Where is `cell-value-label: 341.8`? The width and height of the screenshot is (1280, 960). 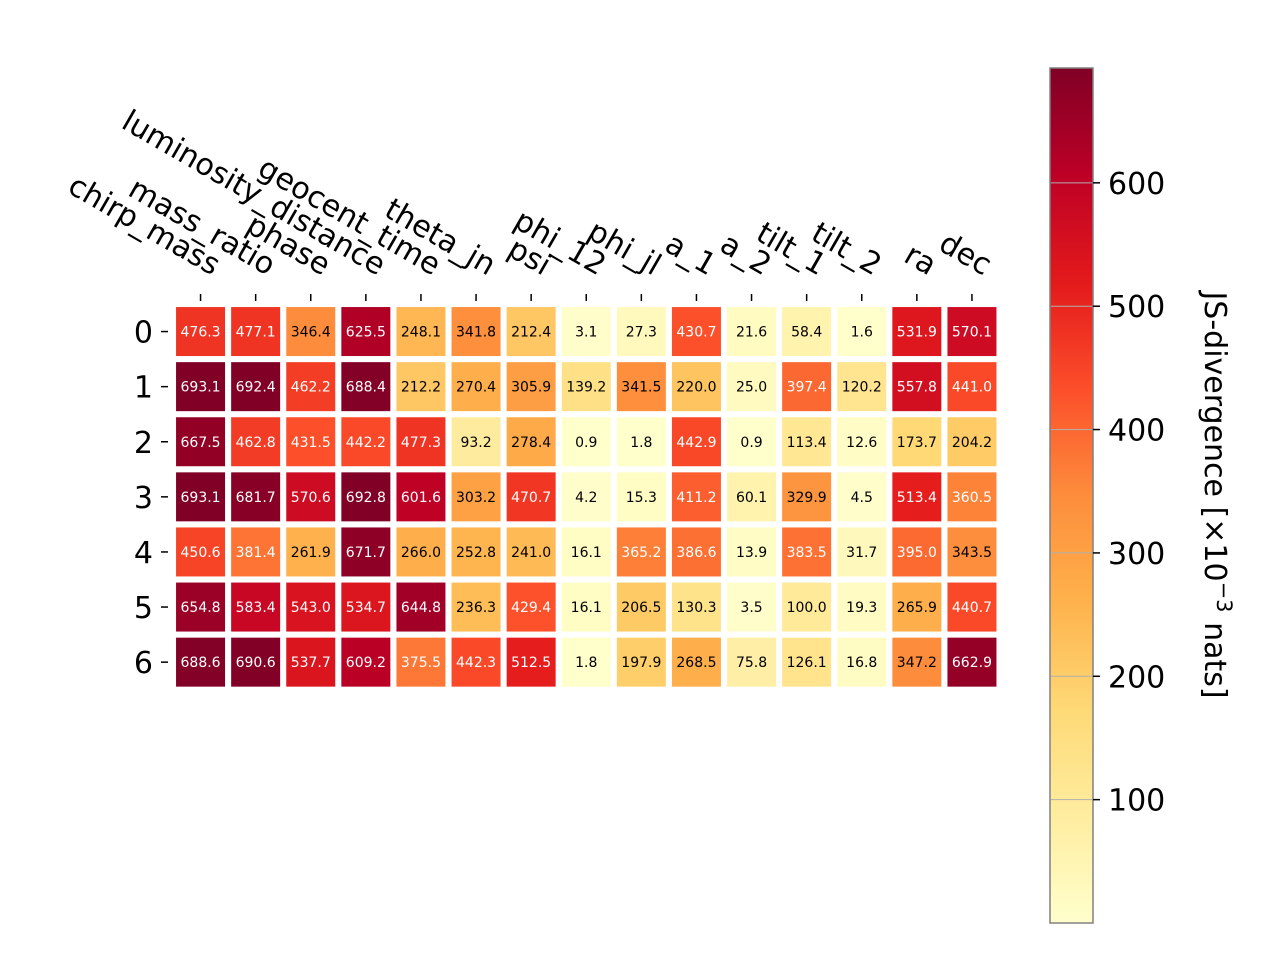
cell-value-label: 341.8 is located at coordinates (476, 333).